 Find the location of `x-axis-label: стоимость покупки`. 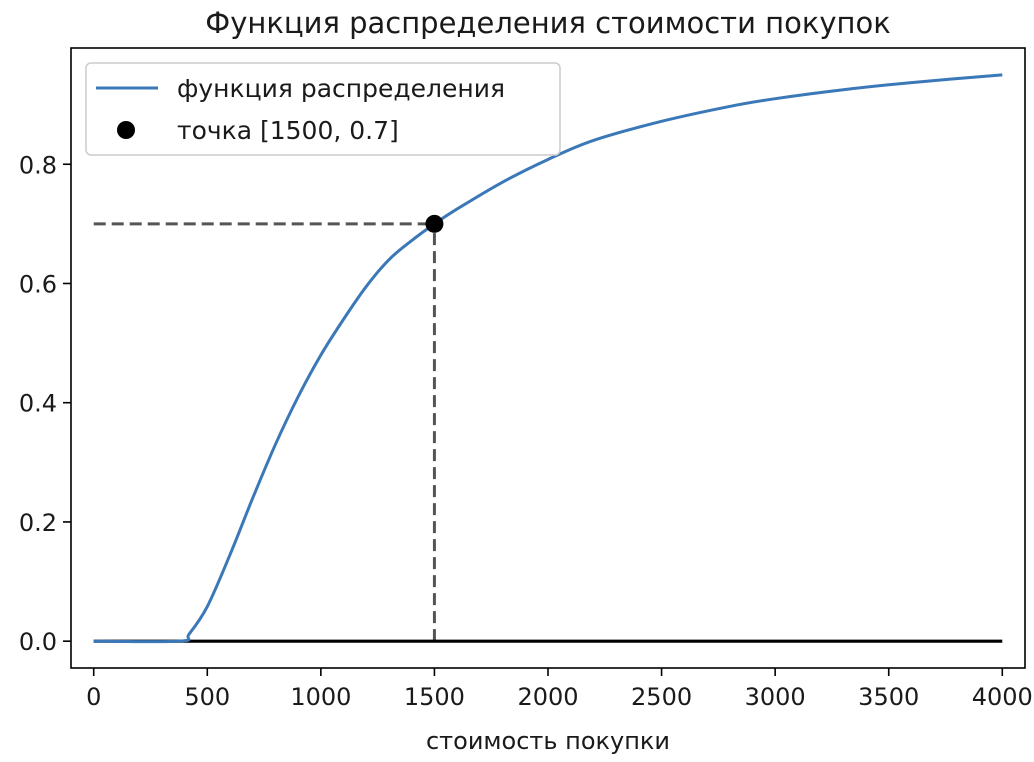

x-axis-label: стоимость покупки is located at coordinates (548, 741).